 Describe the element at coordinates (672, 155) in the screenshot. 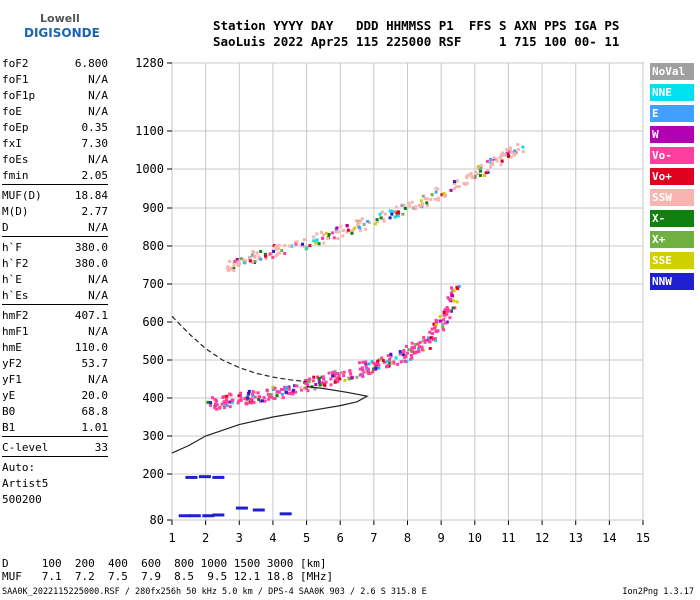

I see `legend-vo: Vo-` at that location.